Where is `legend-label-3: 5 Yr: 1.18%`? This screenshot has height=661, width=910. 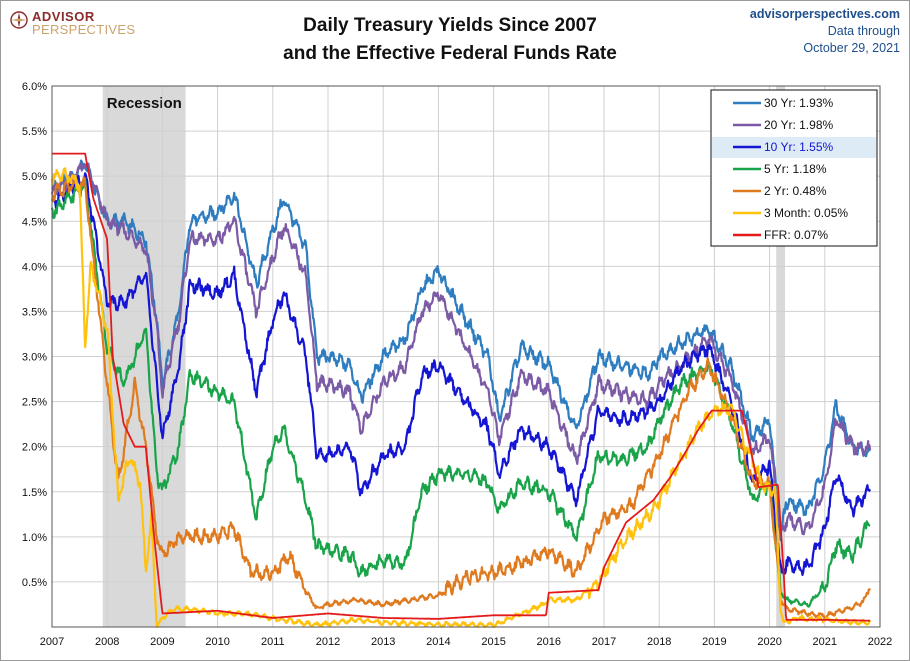 legend-label-3: 5 Yr: 1.18% is located at coordinates (795, 169).